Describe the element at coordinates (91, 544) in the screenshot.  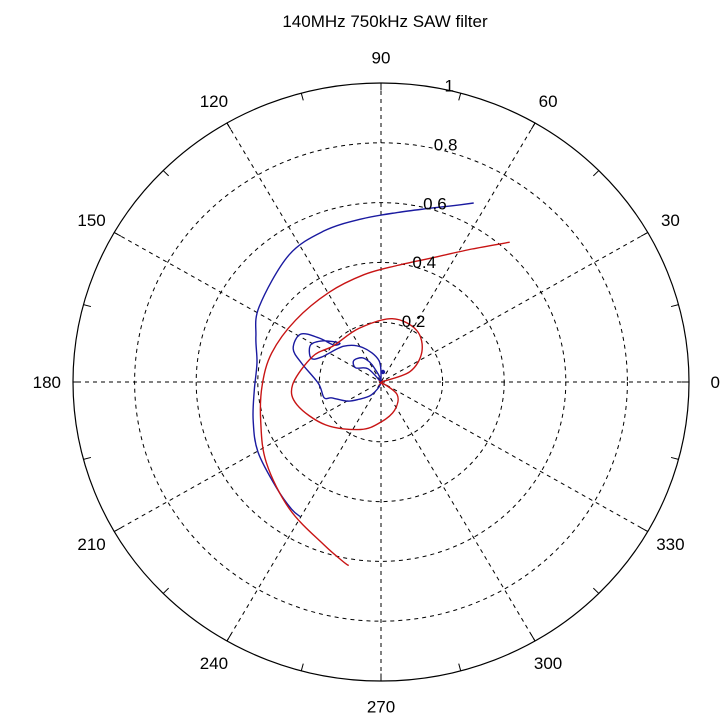
I see `angle-tick-label: 210` at that location.